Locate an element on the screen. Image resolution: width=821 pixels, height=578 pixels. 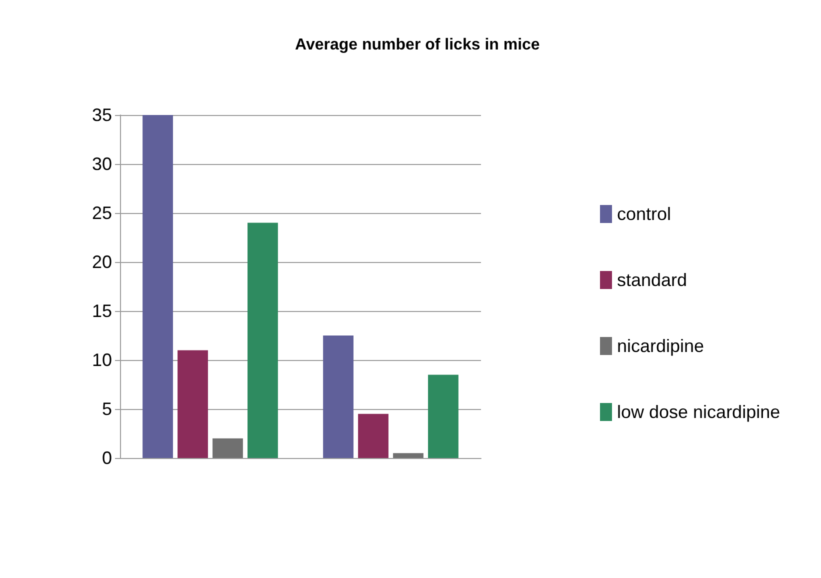
y-tick-label: 10 is located at coordinates (102, 360).